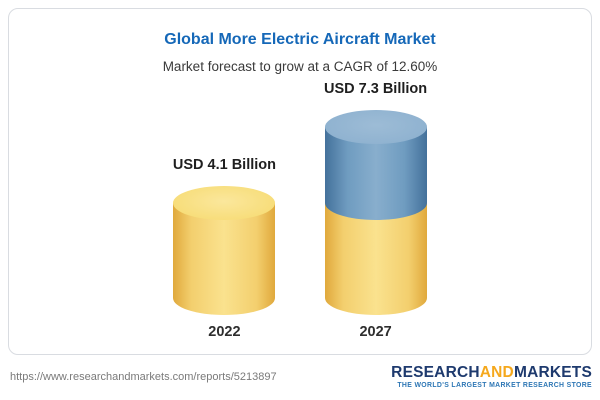 This screenshot has height=400, width=600. I want to click on year-label-2022: 2022, so click(224, 332).